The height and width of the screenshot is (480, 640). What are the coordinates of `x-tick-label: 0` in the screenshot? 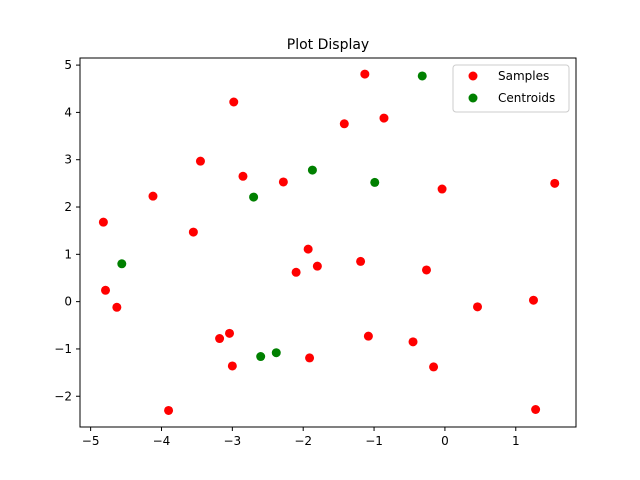 It's located at (445, 441).